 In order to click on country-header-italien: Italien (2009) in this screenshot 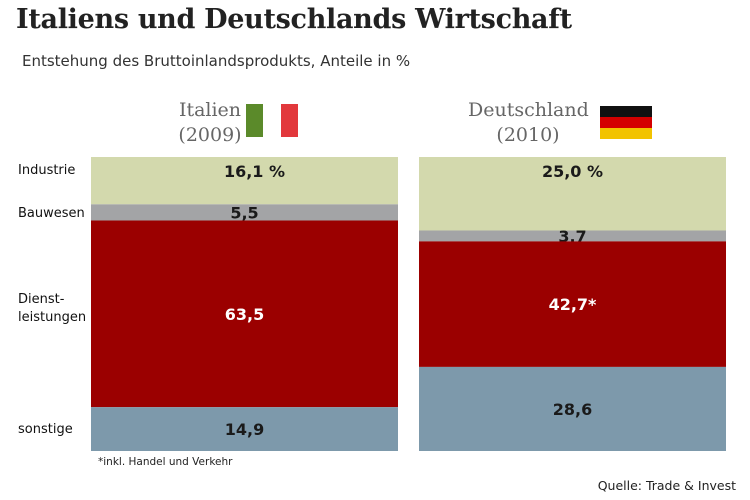, I will do `click(210, 123)`.